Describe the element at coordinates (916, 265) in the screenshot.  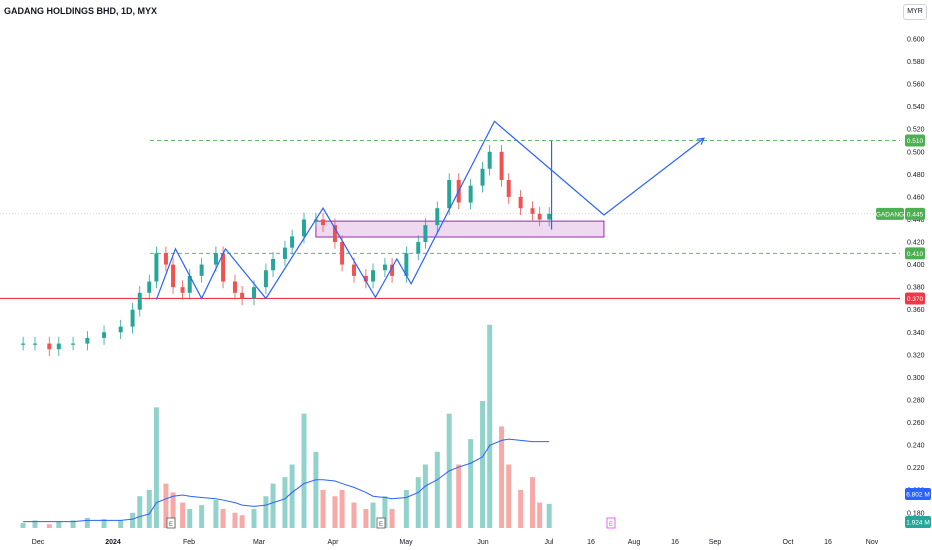
I see `price-tick-label: 0.400` at that location.